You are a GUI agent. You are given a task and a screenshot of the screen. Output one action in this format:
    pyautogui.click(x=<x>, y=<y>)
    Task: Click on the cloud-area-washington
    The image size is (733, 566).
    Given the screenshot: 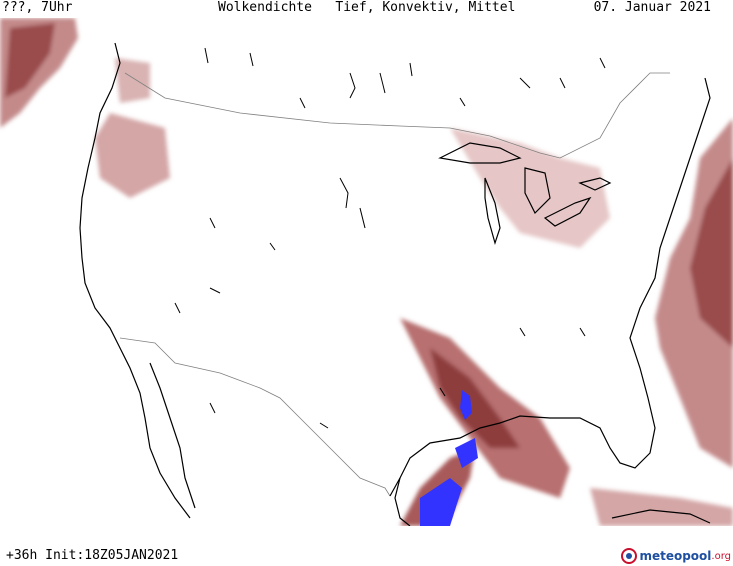 What is the action you would take?
    pyautogui.click(x=132, y=80)
    